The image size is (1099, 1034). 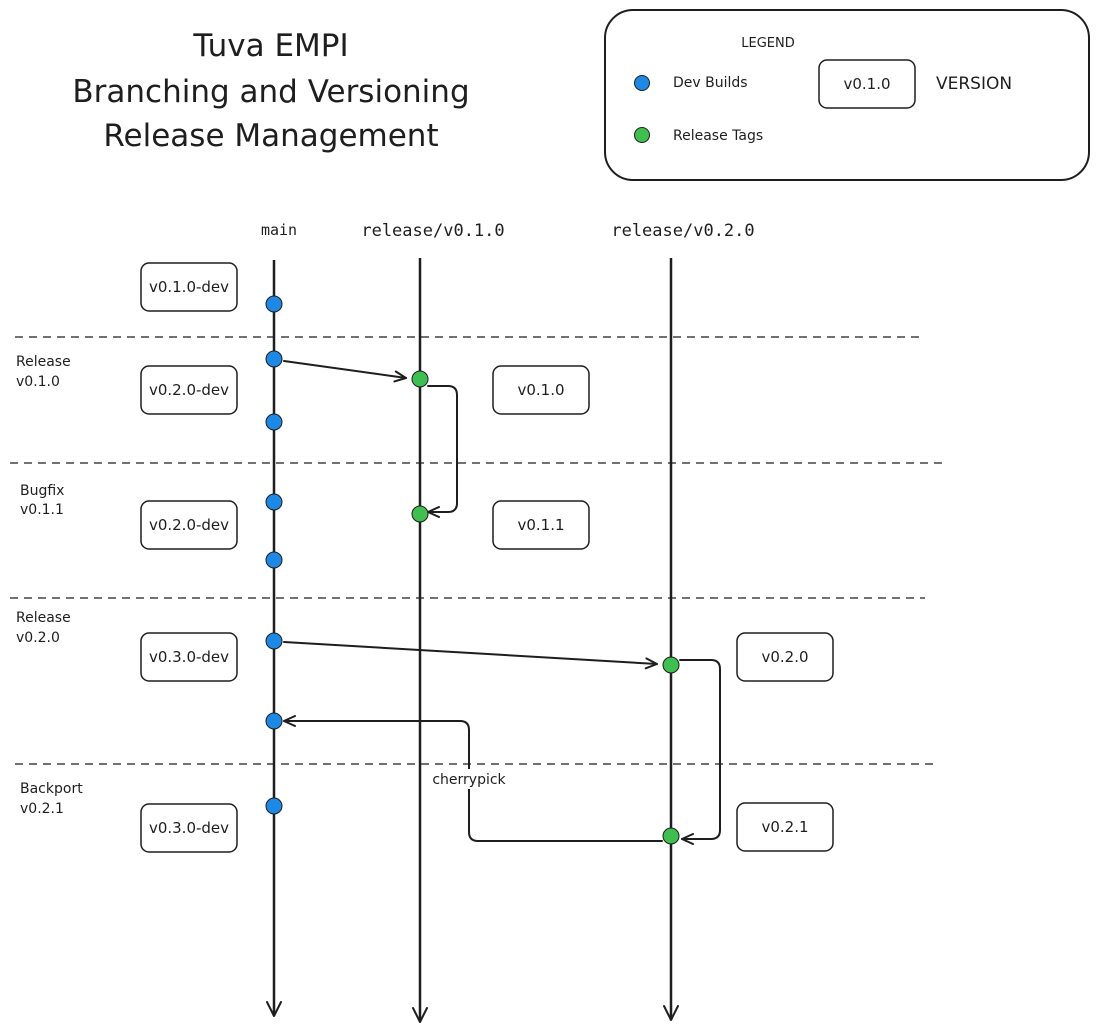 I want to click on cherrypick-label: cherrypick, so click(x=469, y=780).